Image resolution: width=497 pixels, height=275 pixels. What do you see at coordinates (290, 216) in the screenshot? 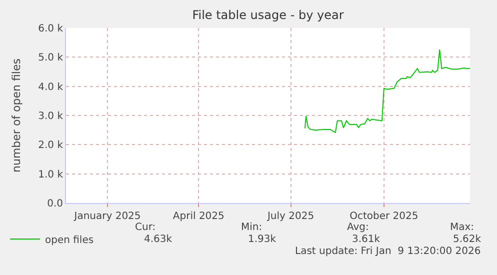
I see `x-tick-label: July 2025` at bounding box center [290, 216].